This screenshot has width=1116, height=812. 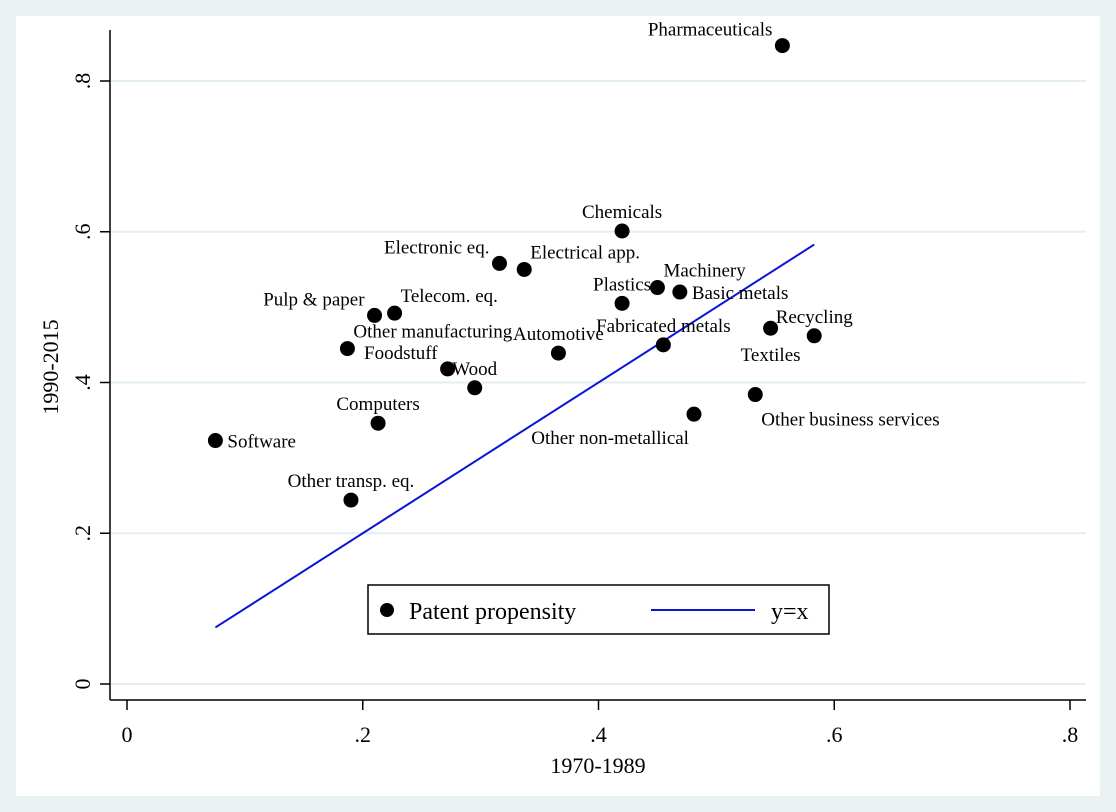 I want to click on y-axis-ticks: 0 .2 .4 .6 .8, so click(x=90, y=381).